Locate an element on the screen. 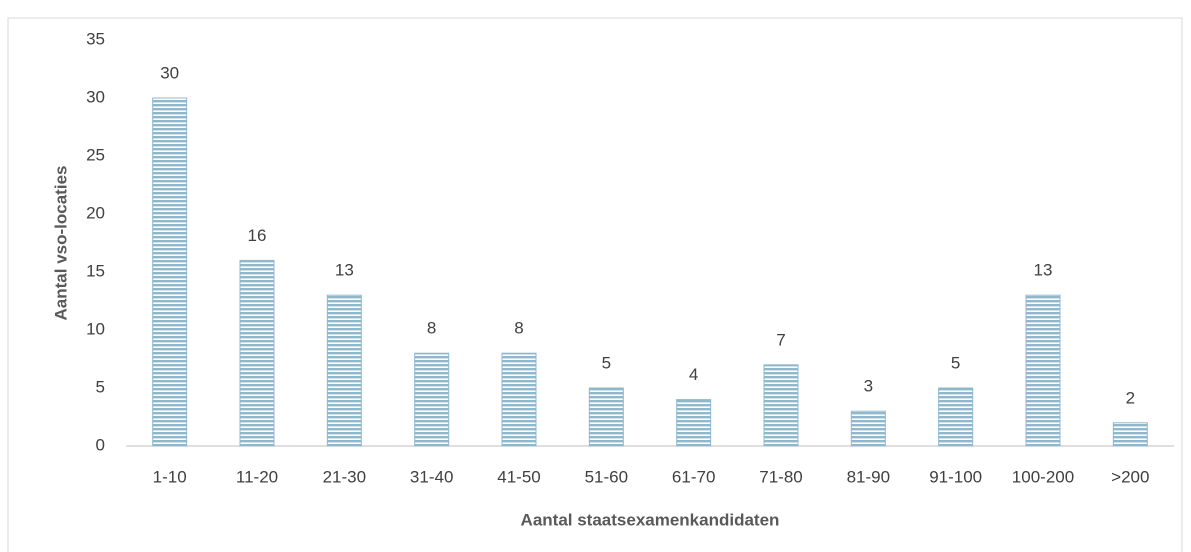  x-tick-label: 51-60 is located at coordinates (606, 476).